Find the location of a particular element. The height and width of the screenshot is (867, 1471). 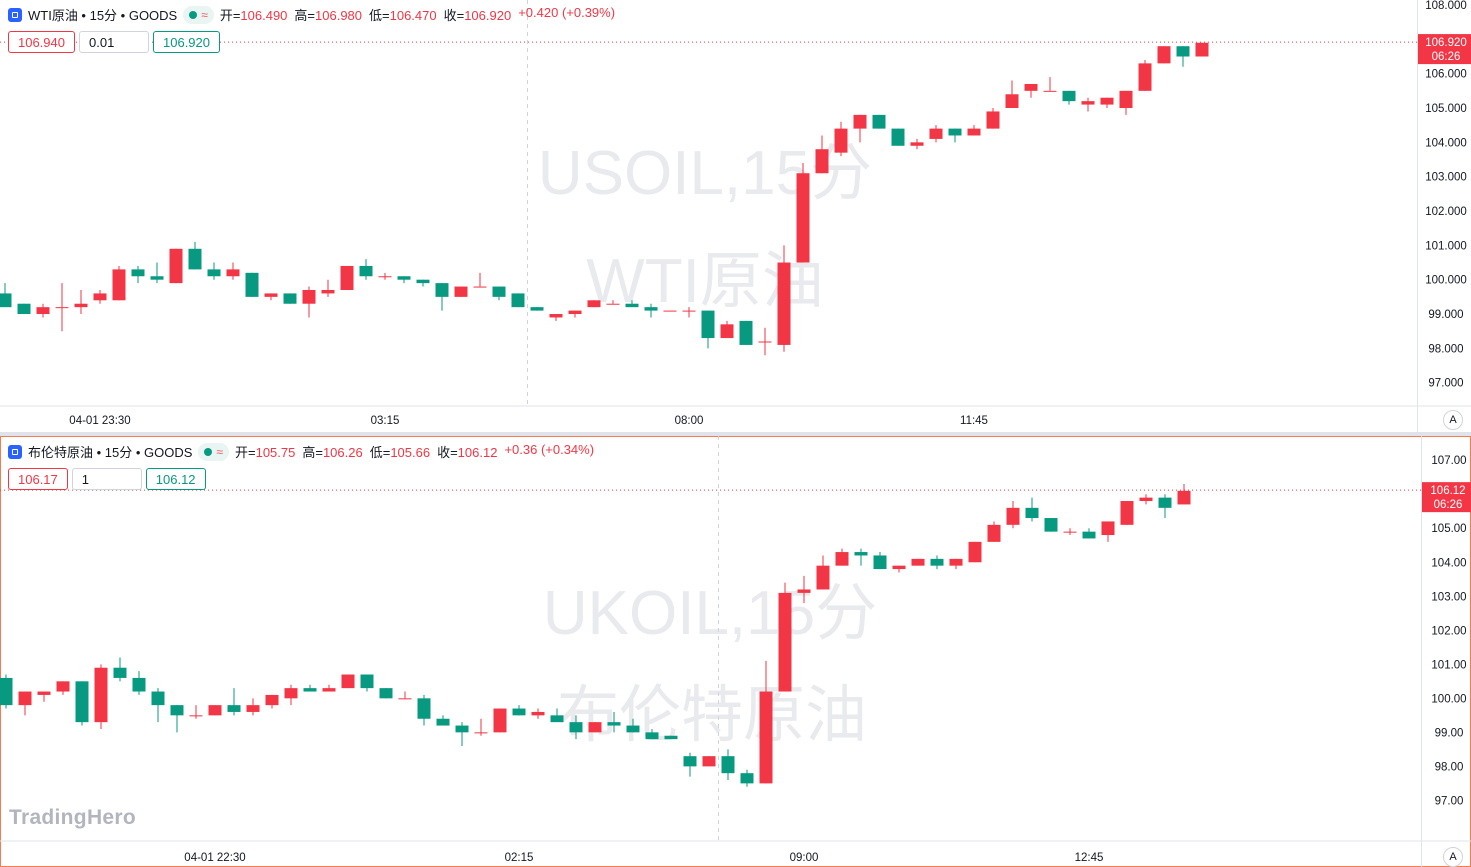

market-open-dot-icon is located at coordinates (208, 451).